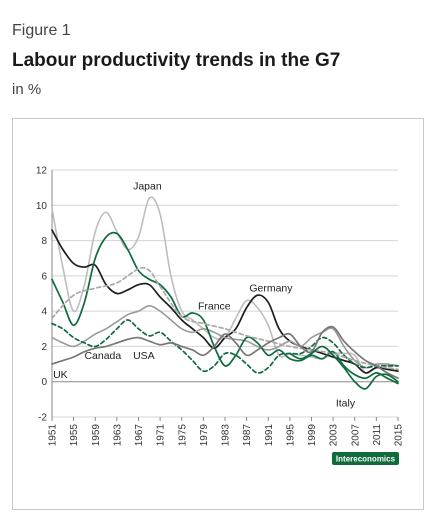 The height and width of the screenshot is (528, 436). What do you see at coordinates (290, 435) in the screenshot?
I see `x-tick-label: 1995` at bounding box center [290, 435].